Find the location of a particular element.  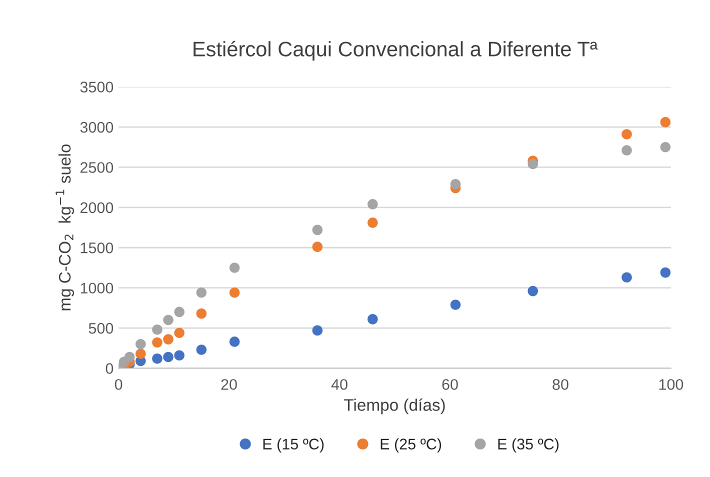

x-tick-label: 100 is located at coordinates (671, 384).